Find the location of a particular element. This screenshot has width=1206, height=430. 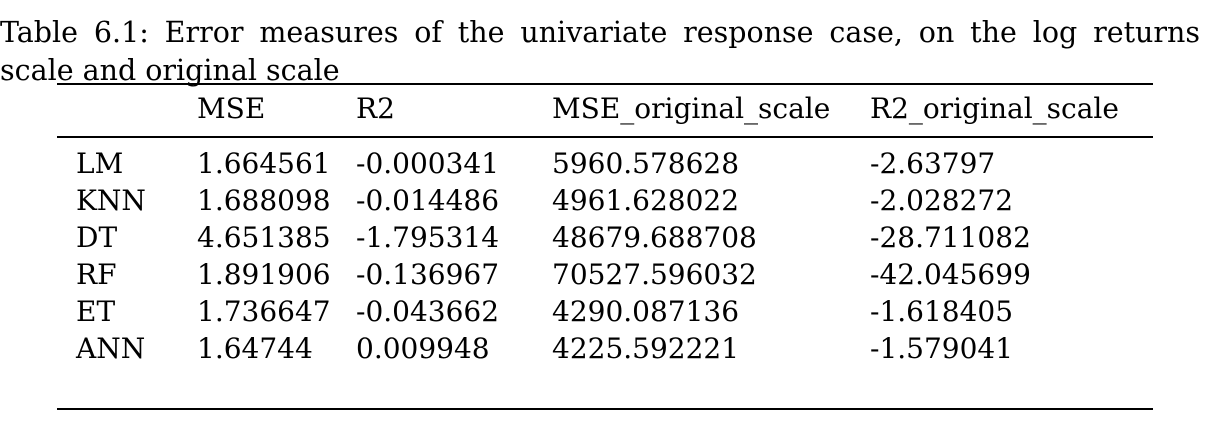

cell-r2-original-scale: -2.028272 is located at coordinates (942, 200).